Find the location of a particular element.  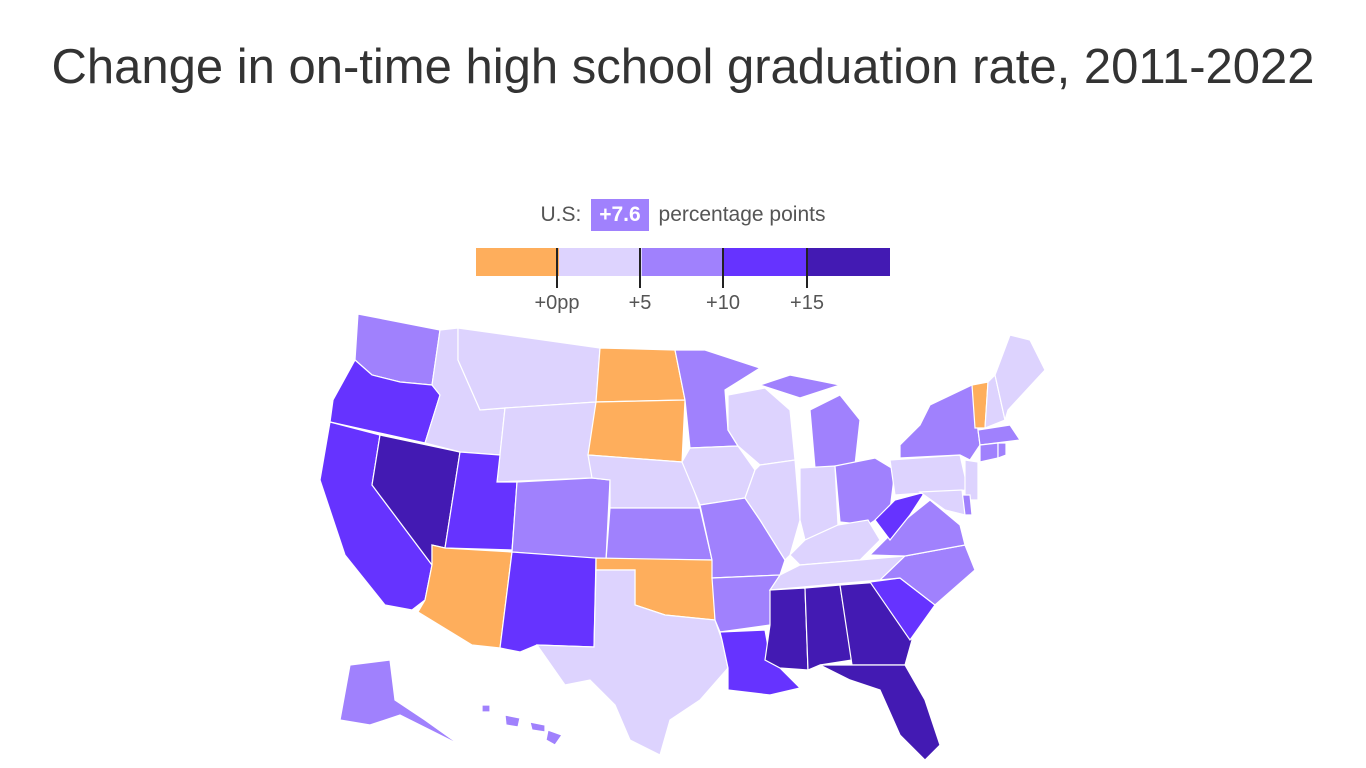

state-tx is located at coordinates (632, 662).